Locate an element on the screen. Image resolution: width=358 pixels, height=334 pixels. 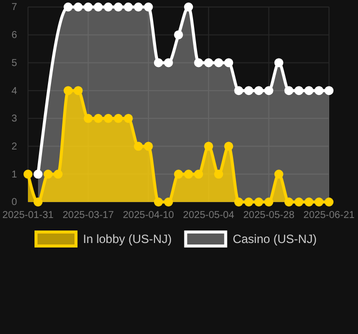
x-tick-label: 2025-06-21 is located at coordinates (329, 216).